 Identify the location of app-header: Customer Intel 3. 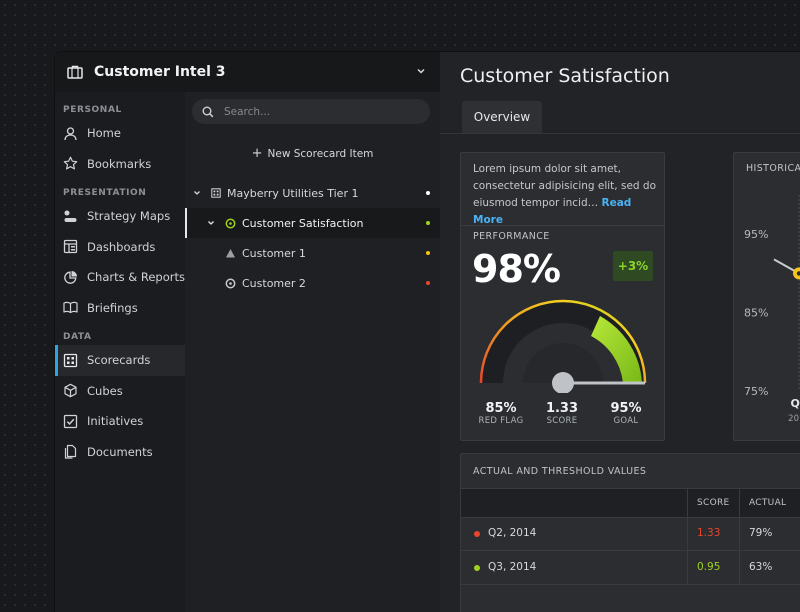
(247, 72).